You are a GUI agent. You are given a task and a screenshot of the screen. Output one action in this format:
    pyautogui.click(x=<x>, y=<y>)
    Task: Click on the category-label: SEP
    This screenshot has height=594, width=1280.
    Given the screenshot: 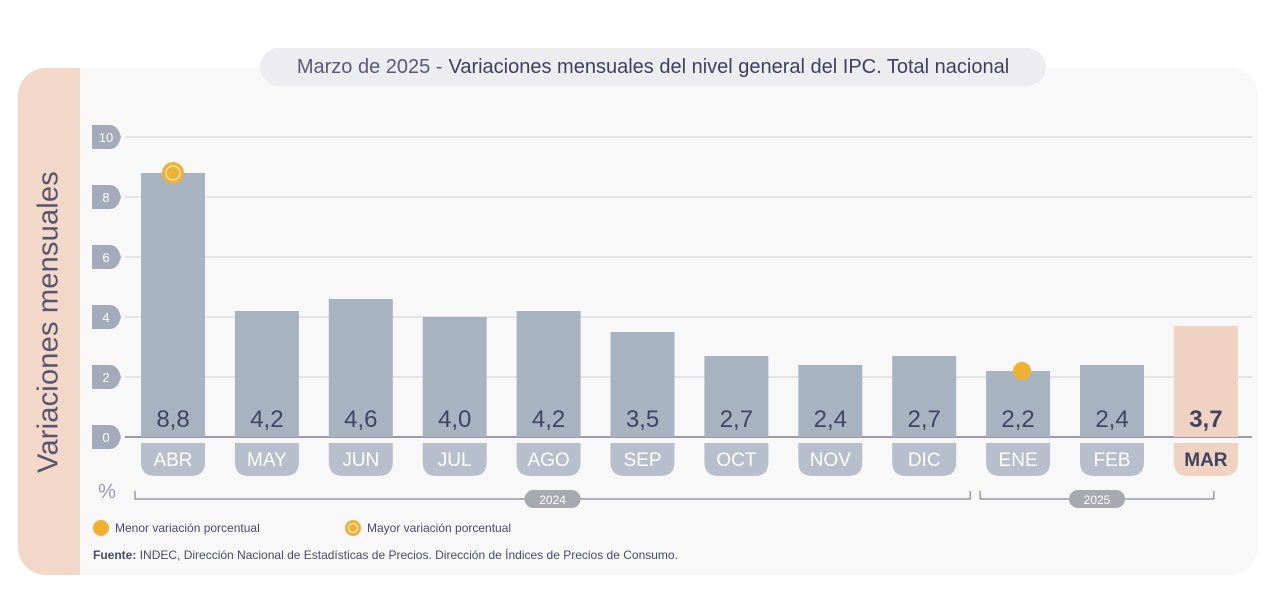 What is the action you would take?
    pyautogui.click(x=642, y=460)
    